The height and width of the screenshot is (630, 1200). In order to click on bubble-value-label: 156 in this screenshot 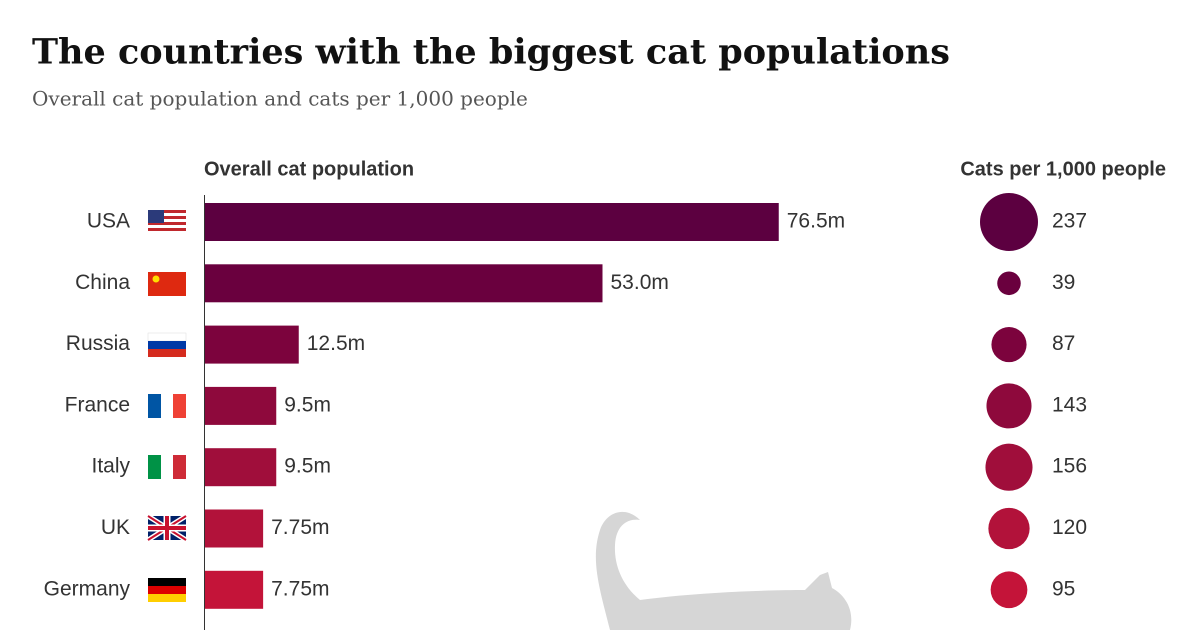, I will do `click(1069, 466)`.